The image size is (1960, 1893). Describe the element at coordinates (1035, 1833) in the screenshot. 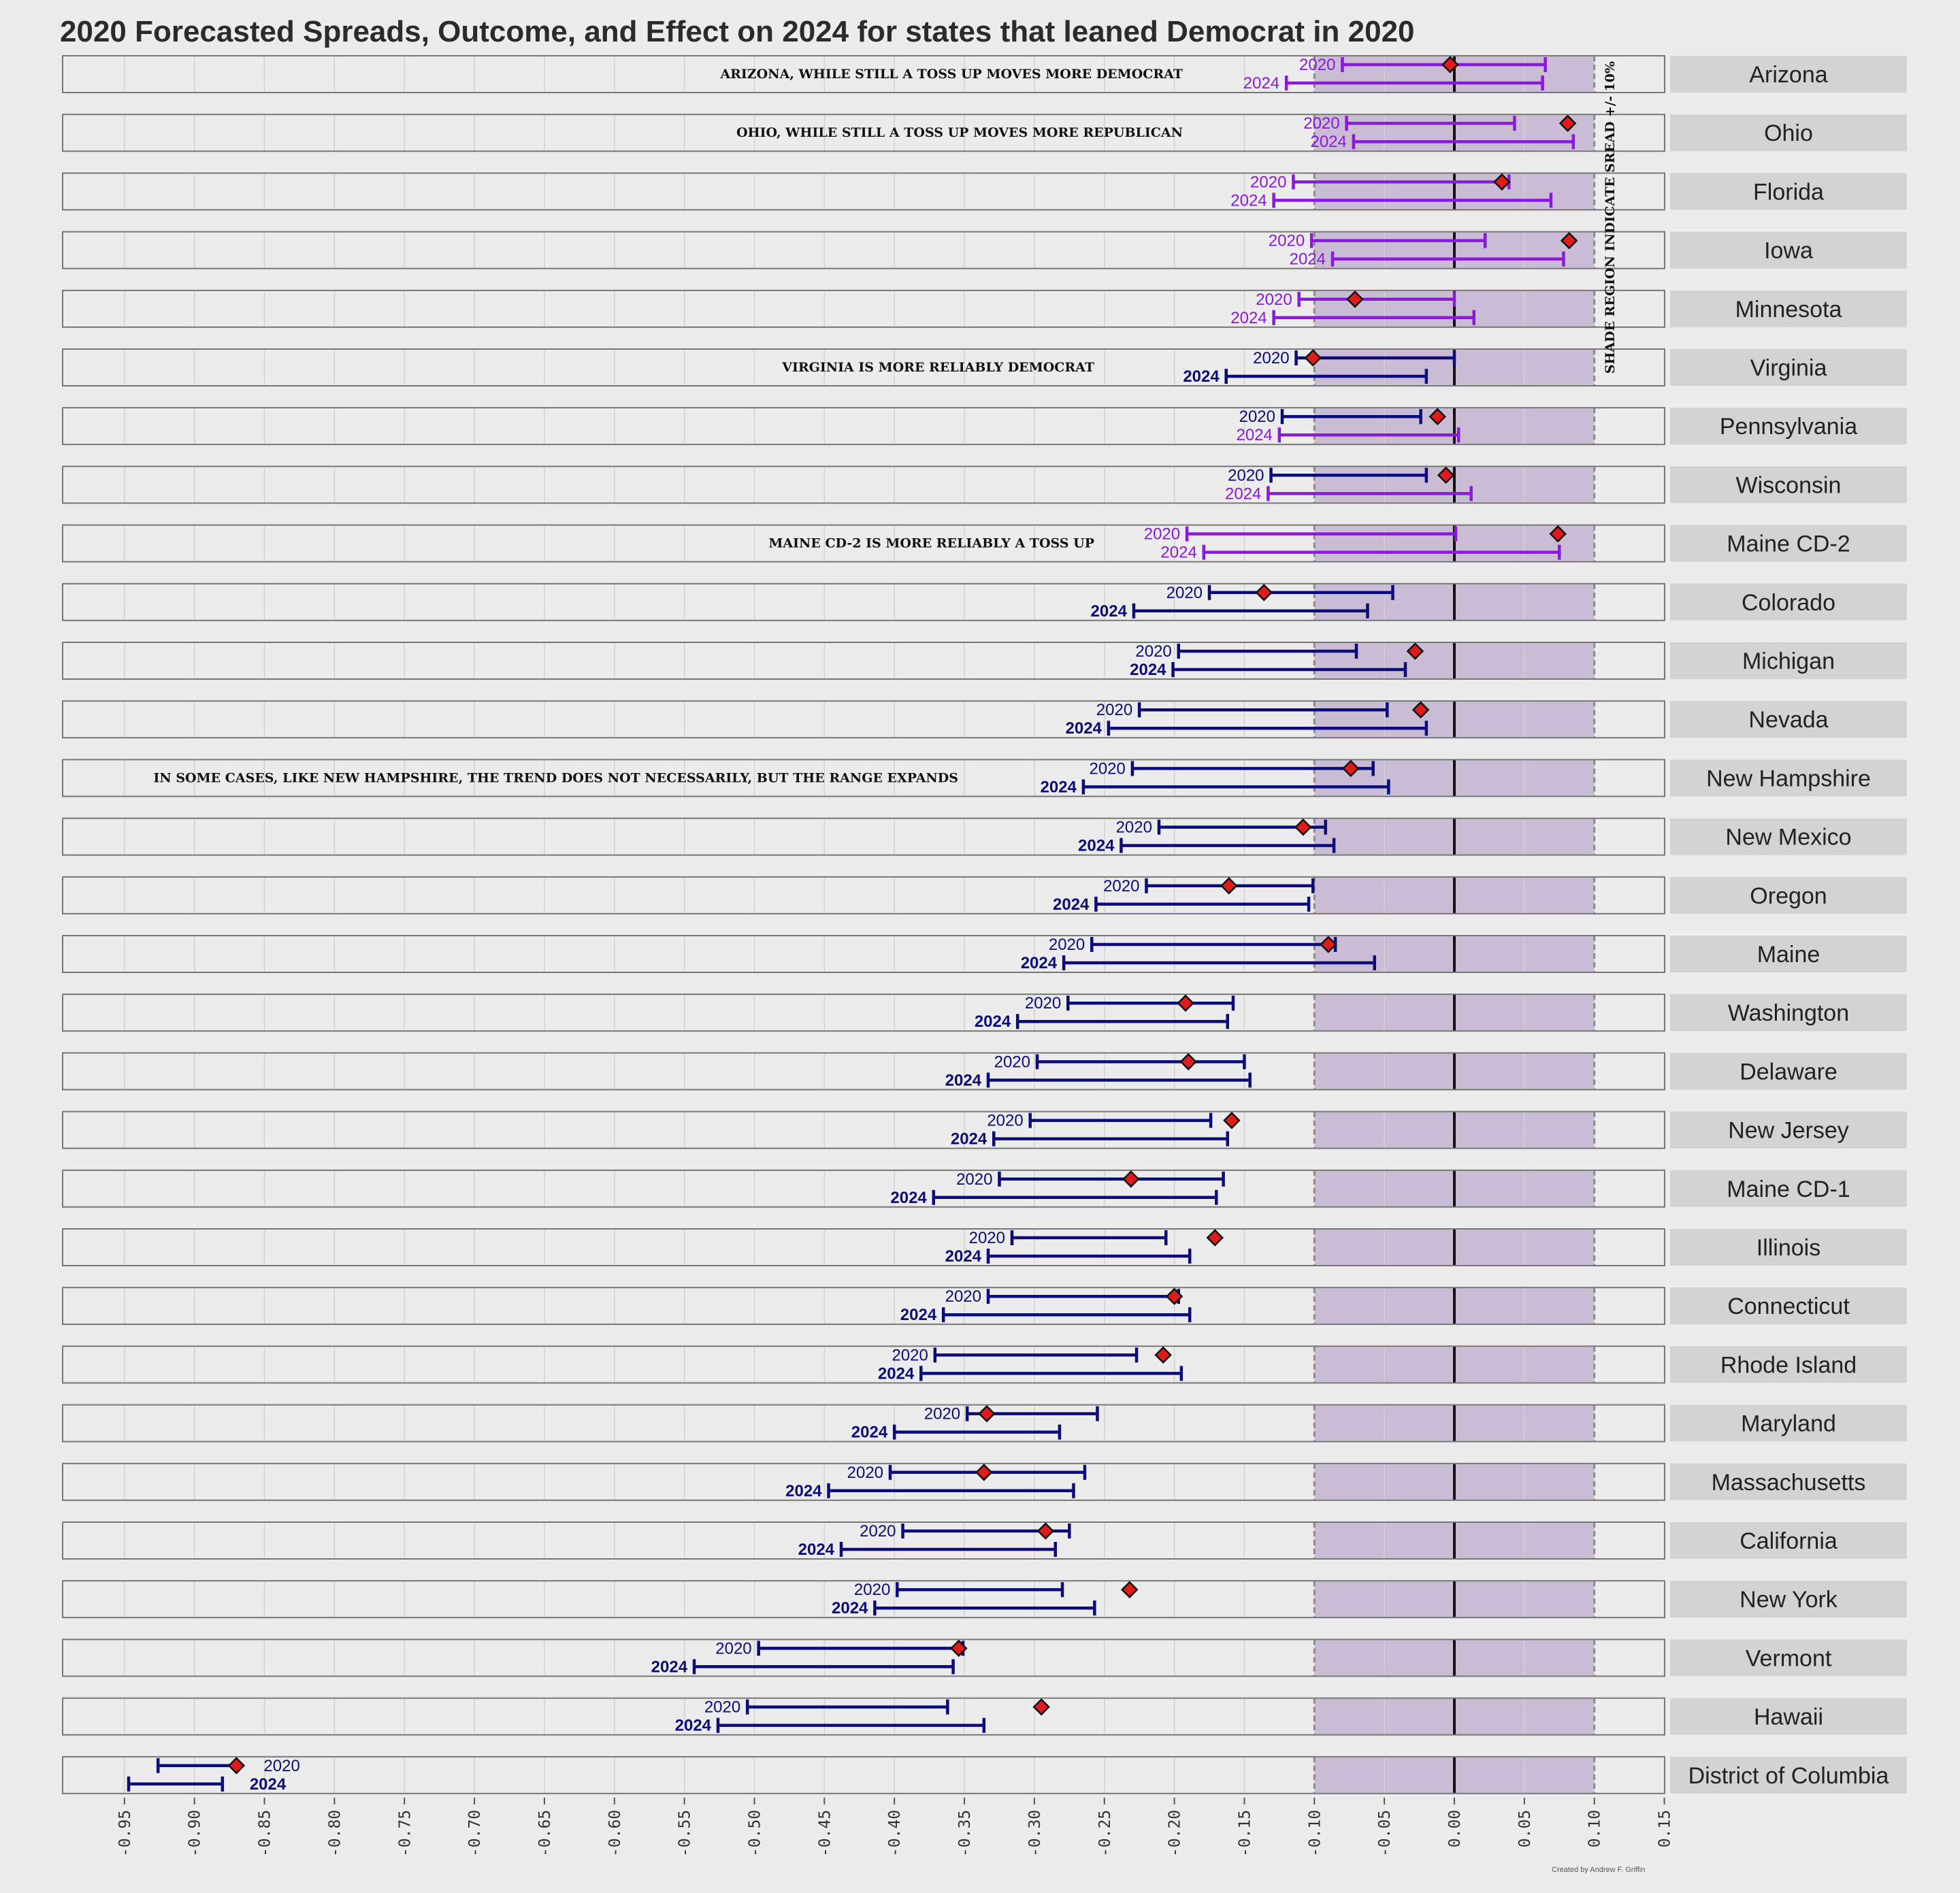

I see `x-tick-label: -0.30` at that location.